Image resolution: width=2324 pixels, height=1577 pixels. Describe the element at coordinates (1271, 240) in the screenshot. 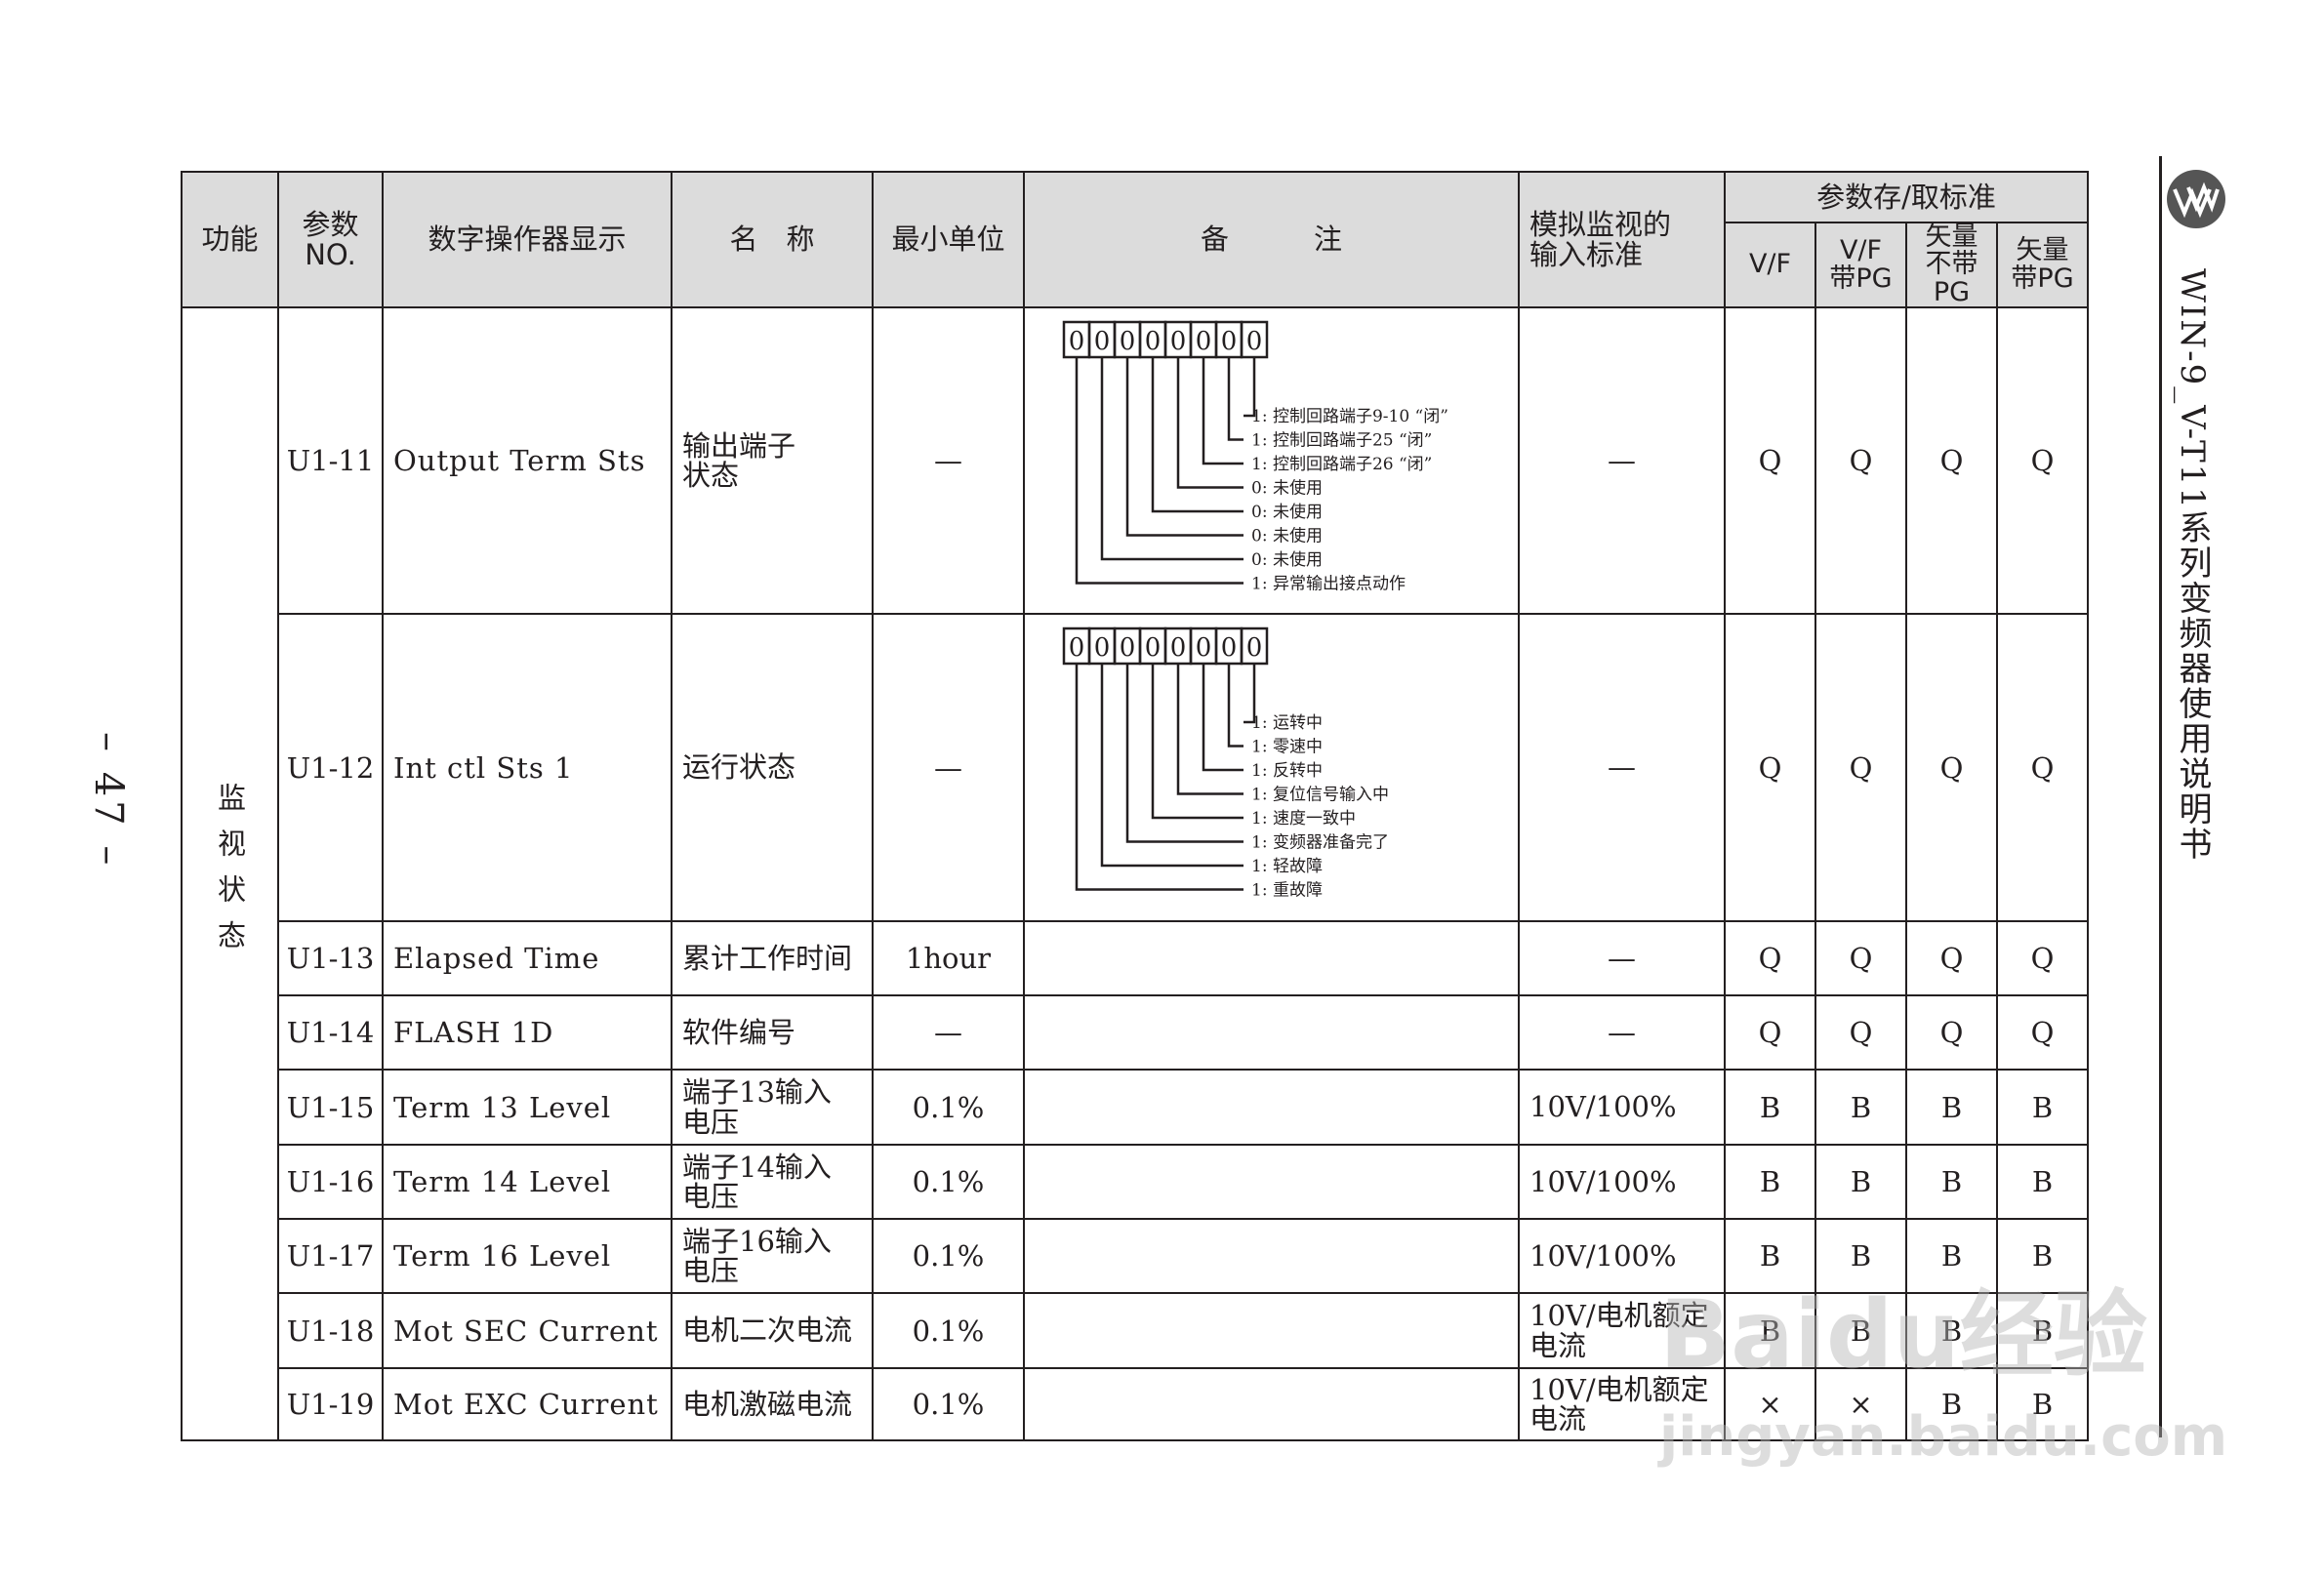

I see `header-remarks: 备 注` at that location.